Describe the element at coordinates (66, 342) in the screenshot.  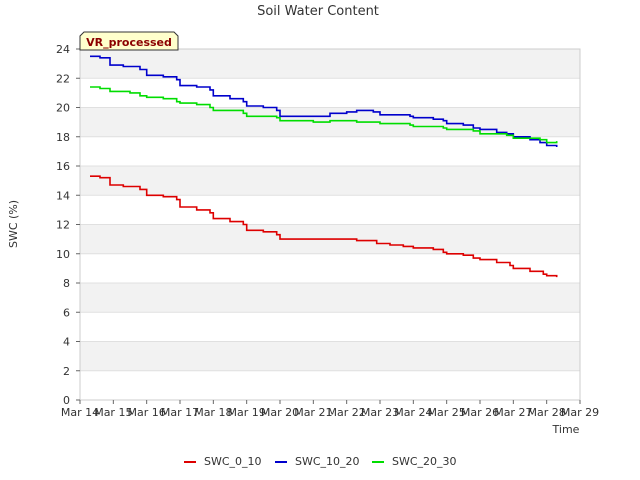
I see `y-tick-label: 4` at that location.